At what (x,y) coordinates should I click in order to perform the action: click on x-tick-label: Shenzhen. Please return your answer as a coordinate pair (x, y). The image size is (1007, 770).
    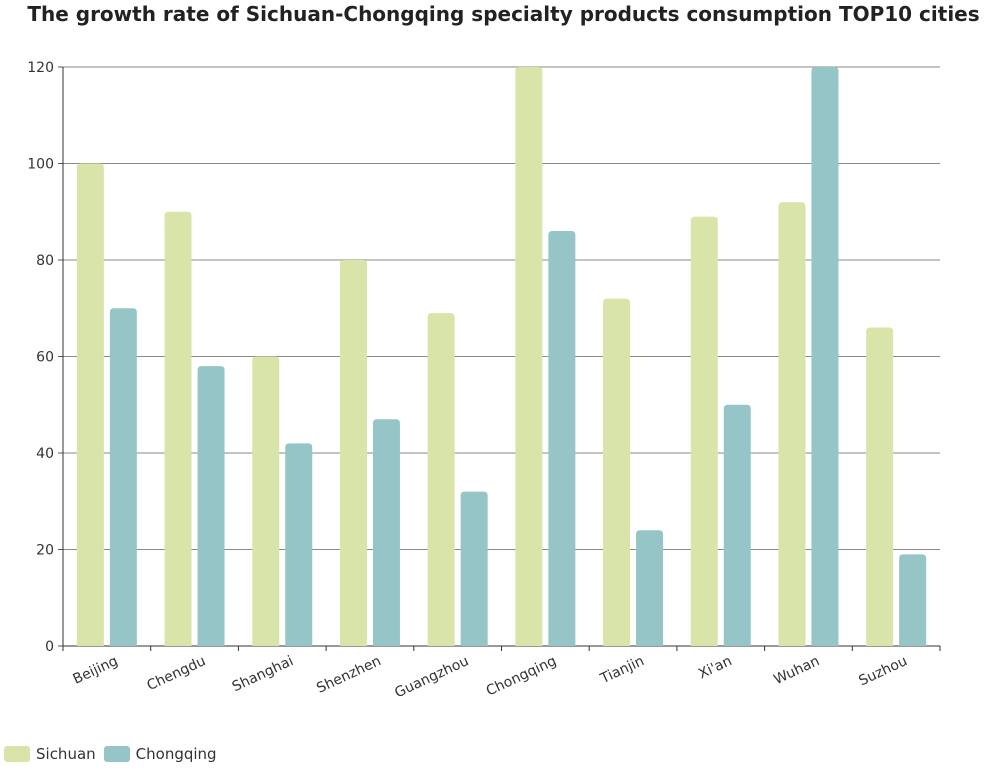
    Looking at the image, I should click on (348, 675).